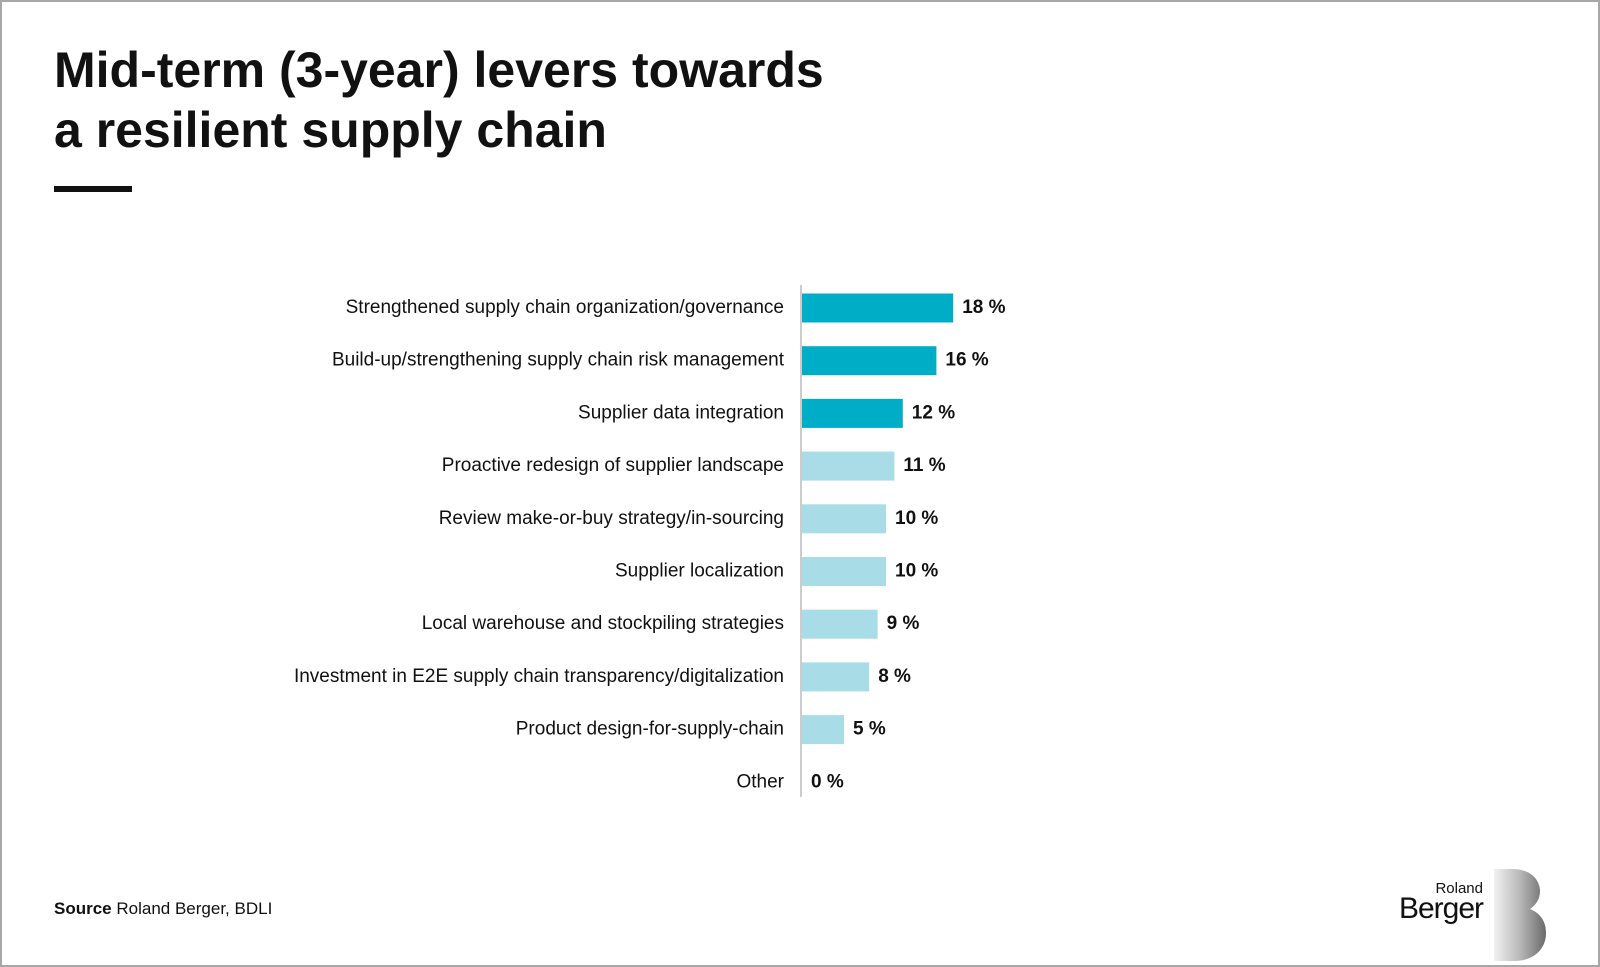 This screenshot has height=967, width=1600. What do you see at coordinates (699, 571) in the screenshot?
I see `category-label: Supplier localization` at bounding box center [699, 571].